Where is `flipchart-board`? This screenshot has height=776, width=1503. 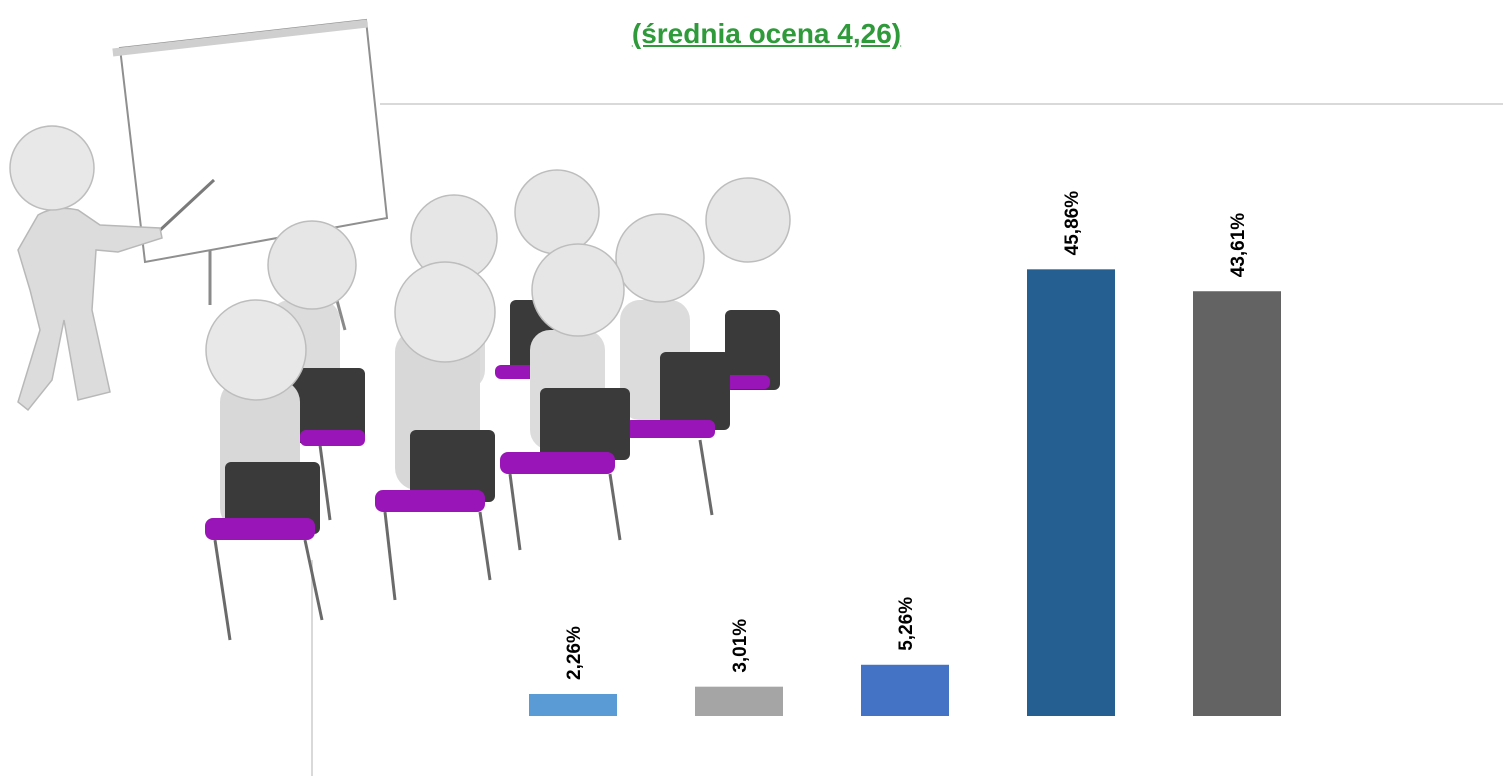
flipchart-board is located at coordinates (250, 174).